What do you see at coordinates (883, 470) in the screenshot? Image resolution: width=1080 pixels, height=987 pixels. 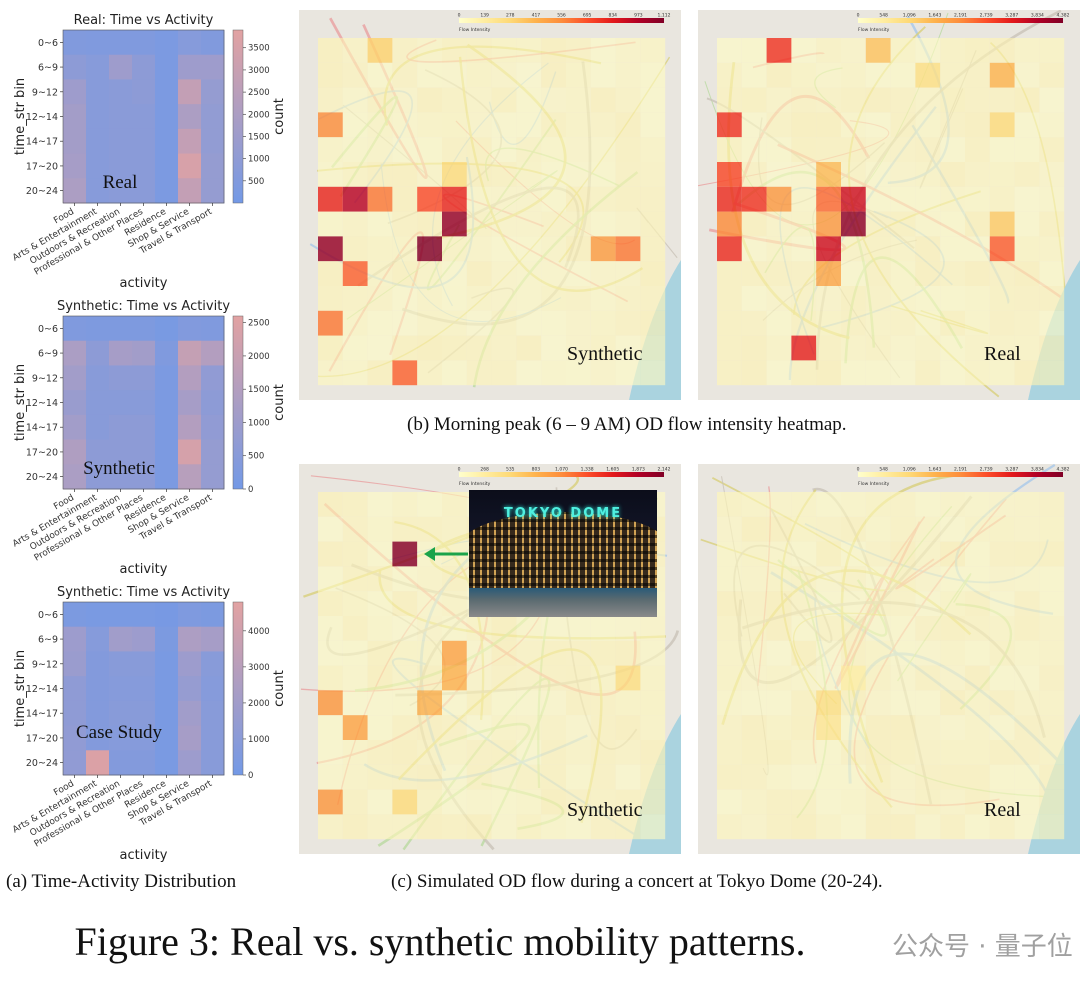 I see `flow-tick-label: 548` at bounding box center [883, 470].